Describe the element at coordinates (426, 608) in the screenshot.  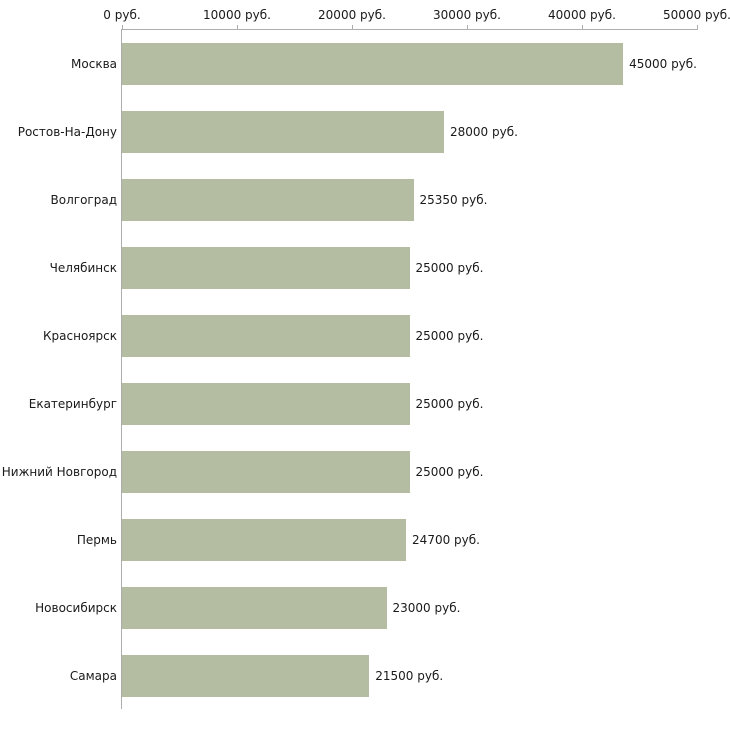
I see `value-label: 23000 руб.` at that location.